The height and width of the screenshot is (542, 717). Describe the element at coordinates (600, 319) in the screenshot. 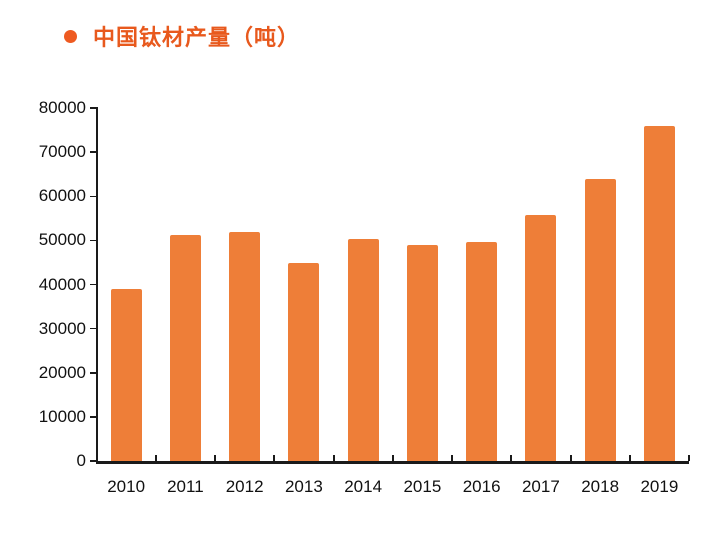

I see `bar-2018` at that location.